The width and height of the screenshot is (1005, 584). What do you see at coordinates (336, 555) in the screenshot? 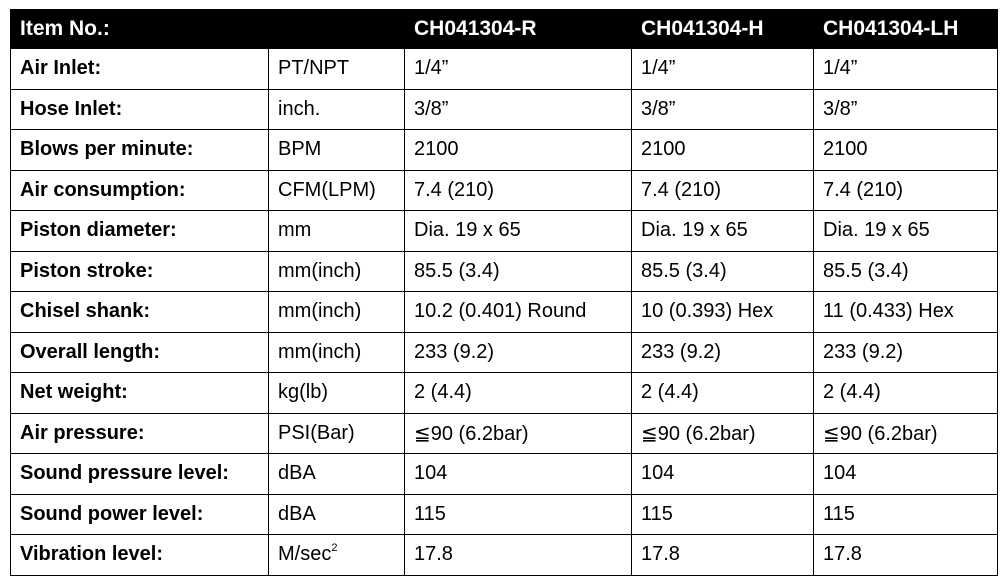
I see `spec-unit: M/sec2` at bounding box center [336, 555].